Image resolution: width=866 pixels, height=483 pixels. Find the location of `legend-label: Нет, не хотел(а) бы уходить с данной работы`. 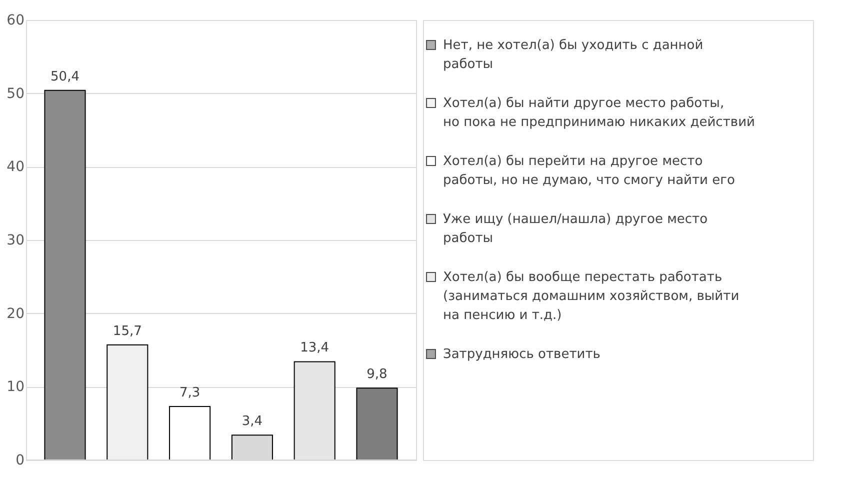

legend-label: Нет, не хотел(а) бы уходить с данной работы is located at coordinates (573, 55).